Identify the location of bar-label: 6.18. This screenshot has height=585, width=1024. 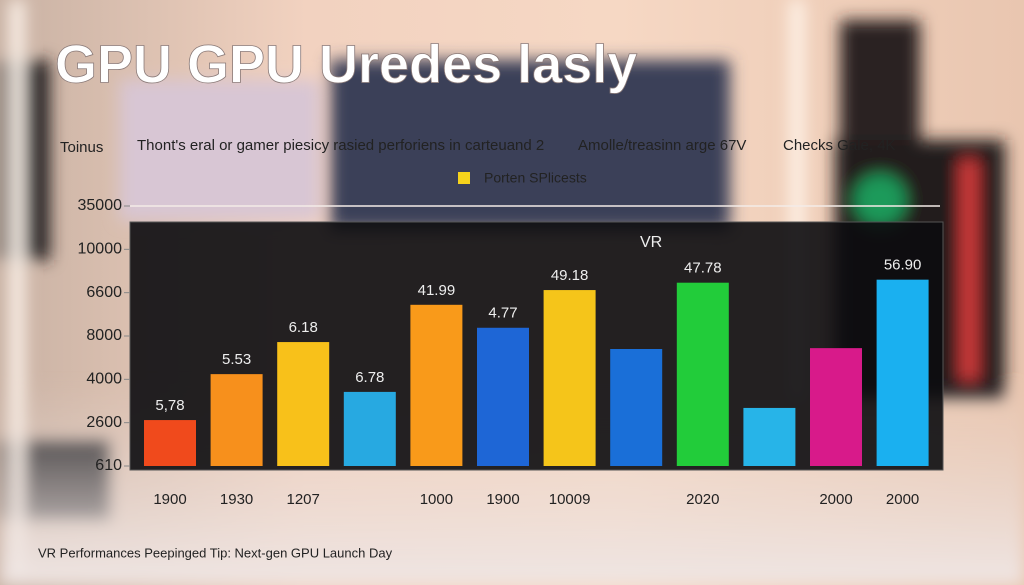
(303, 327).